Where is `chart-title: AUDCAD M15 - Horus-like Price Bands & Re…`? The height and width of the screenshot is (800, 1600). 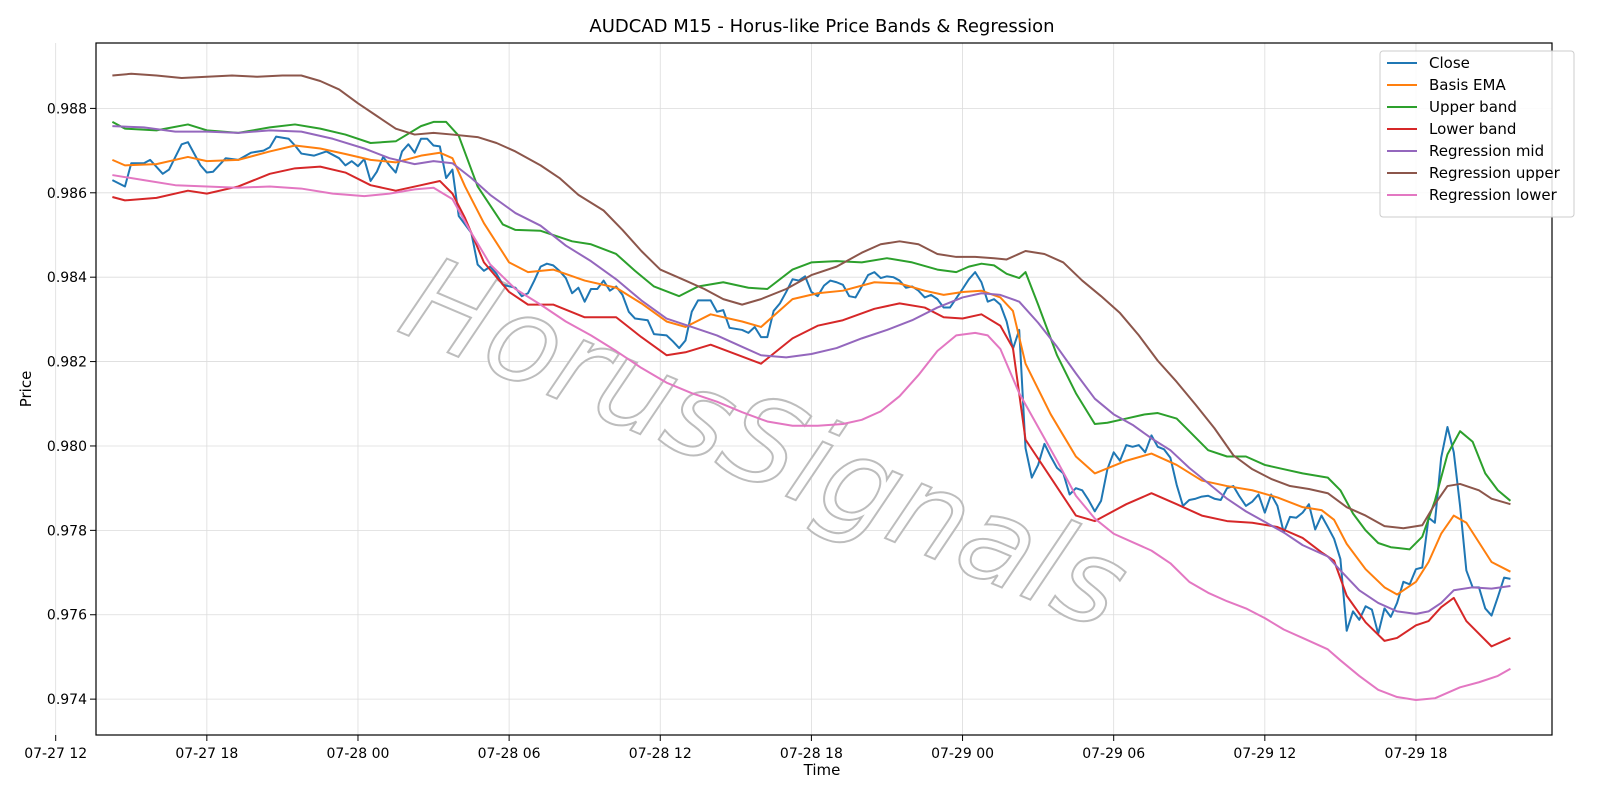
chart-title: AUDCAD M15 - Horus-like Price Bands & Re… is located at coordinates (821, 26).